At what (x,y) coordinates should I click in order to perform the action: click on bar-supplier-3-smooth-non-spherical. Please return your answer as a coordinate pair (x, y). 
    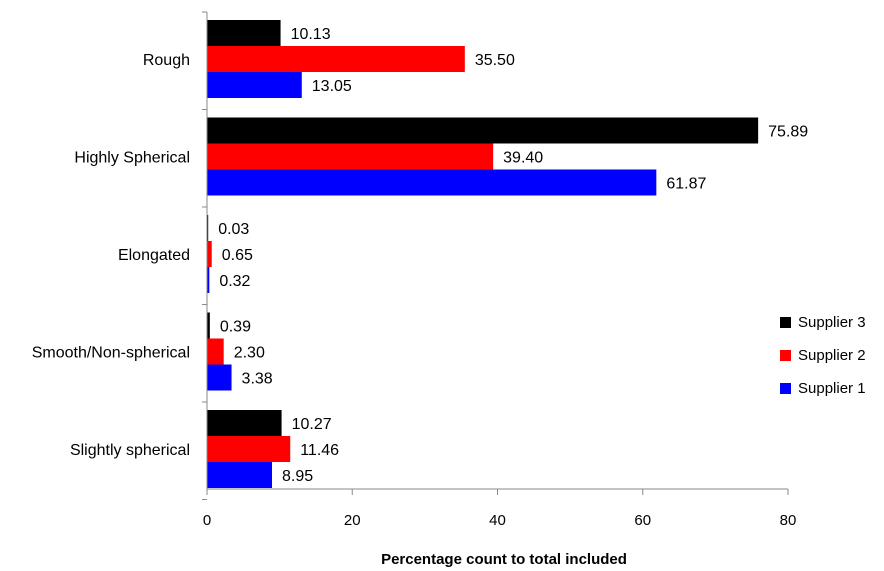
    Looking at the image, I should click on (208, 325).